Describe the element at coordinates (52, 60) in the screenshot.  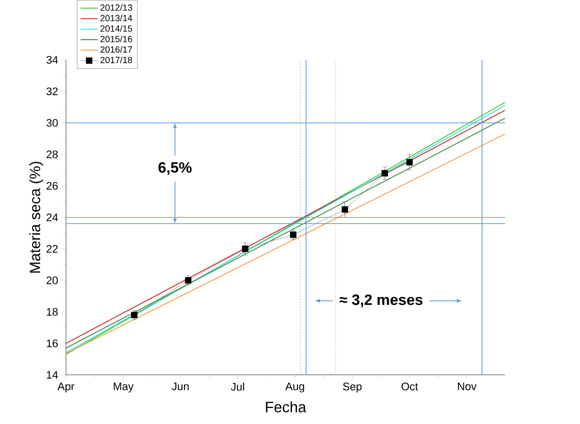
I see `y-tick-label: 34` at that location.